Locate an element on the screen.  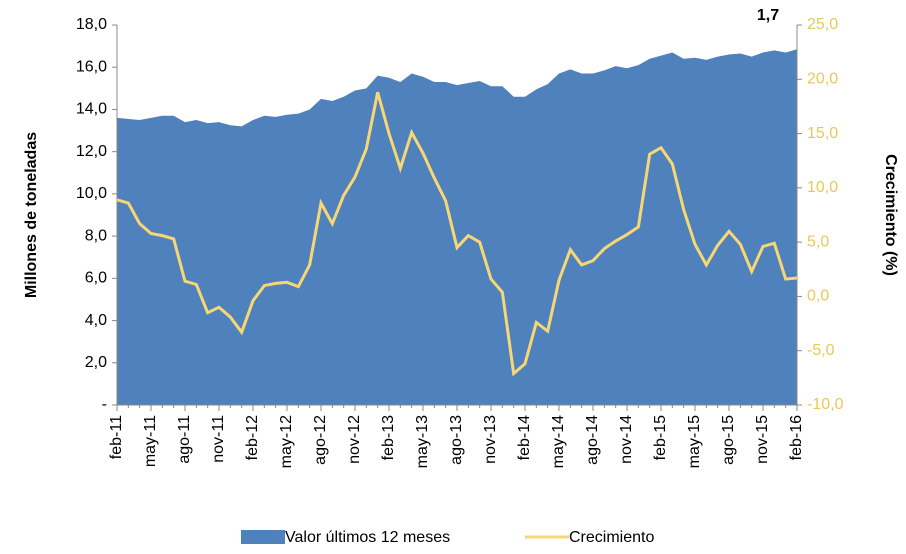
y2-tick-label: -10,0 is located at coordinates (825, 404).